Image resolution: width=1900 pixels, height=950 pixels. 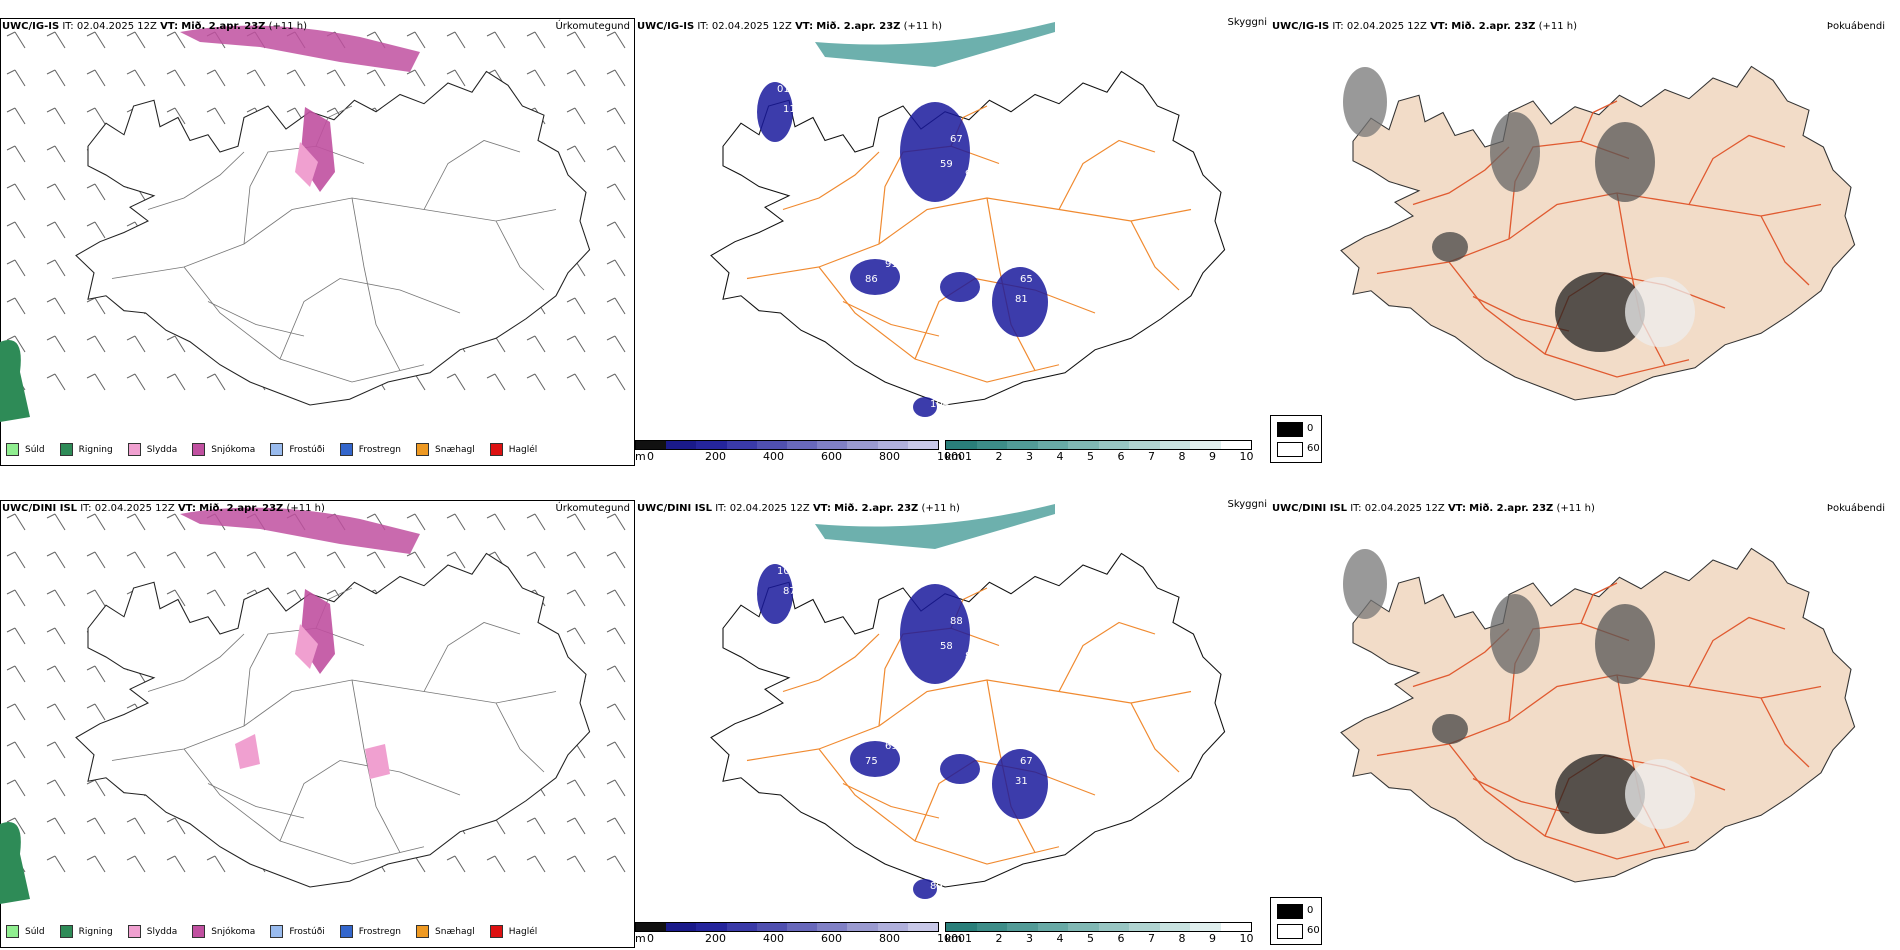 I want to click on ceiling-value: 90, so click(x=971, y=174).